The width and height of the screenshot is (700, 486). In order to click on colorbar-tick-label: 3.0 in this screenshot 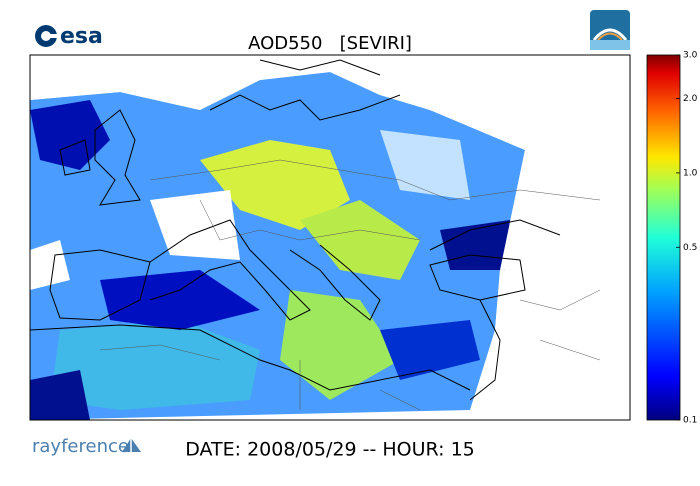, I will do `click(690, 56)`.